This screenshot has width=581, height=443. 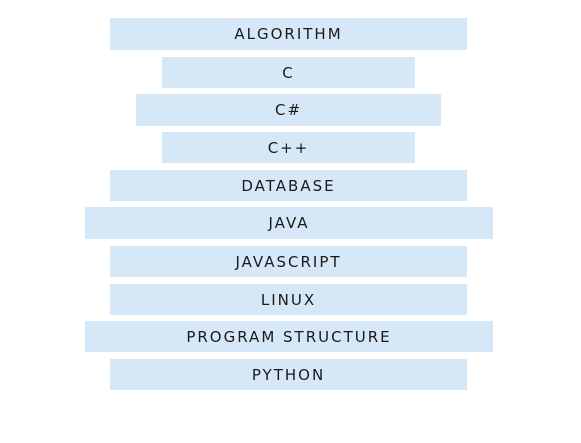 I want to click on menu-item-database: DATABASE, so click(x=288, y=185).